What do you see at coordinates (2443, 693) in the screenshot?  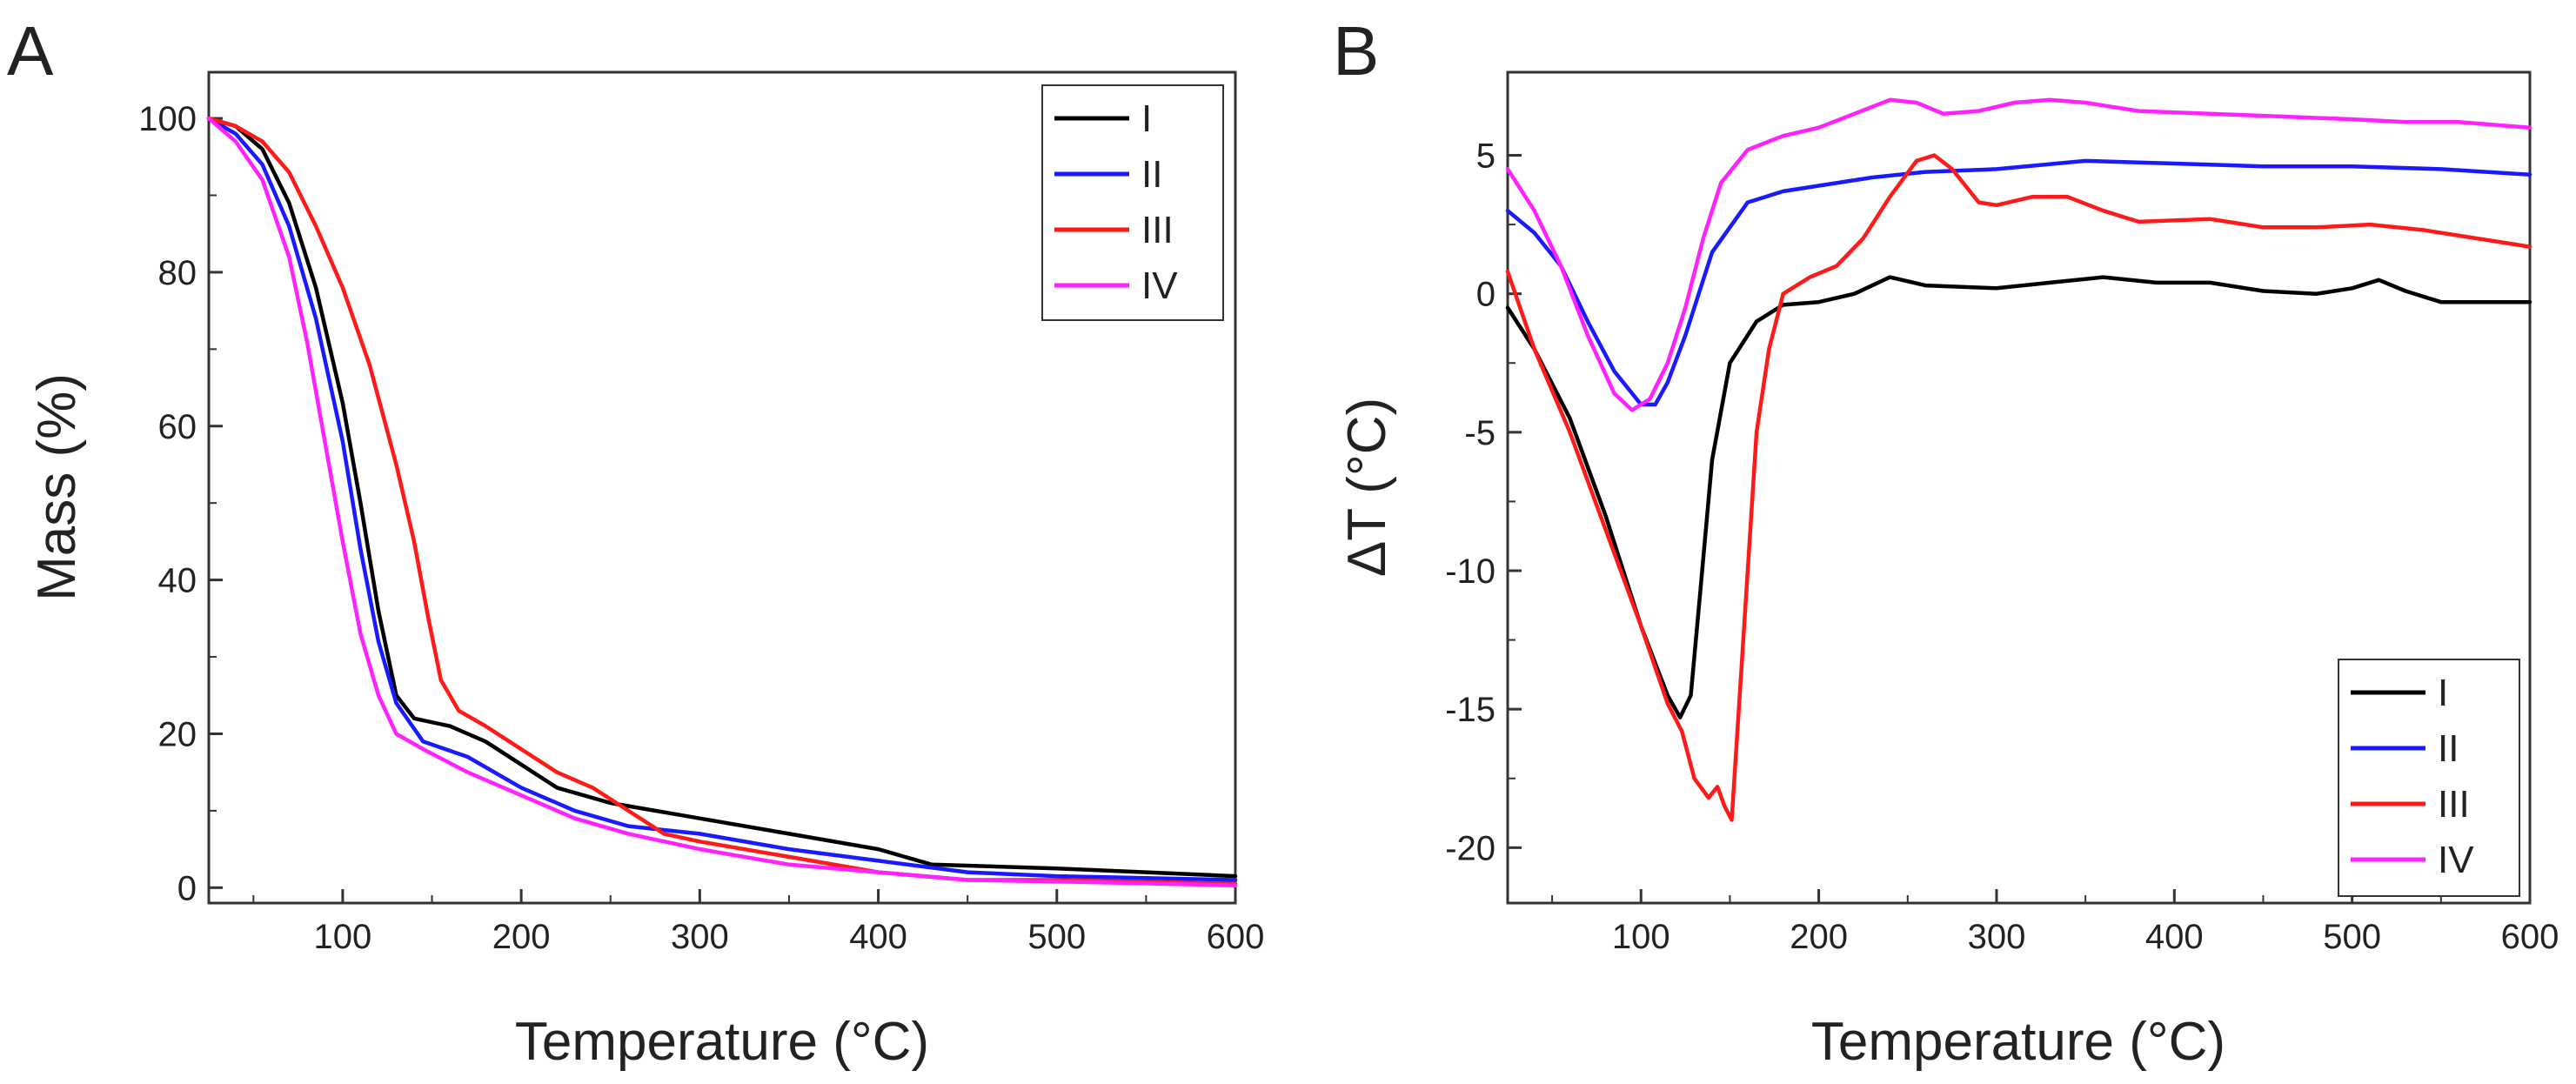 I see `panel-b-legend-label-i: I` at bounding box center [2443, 693].